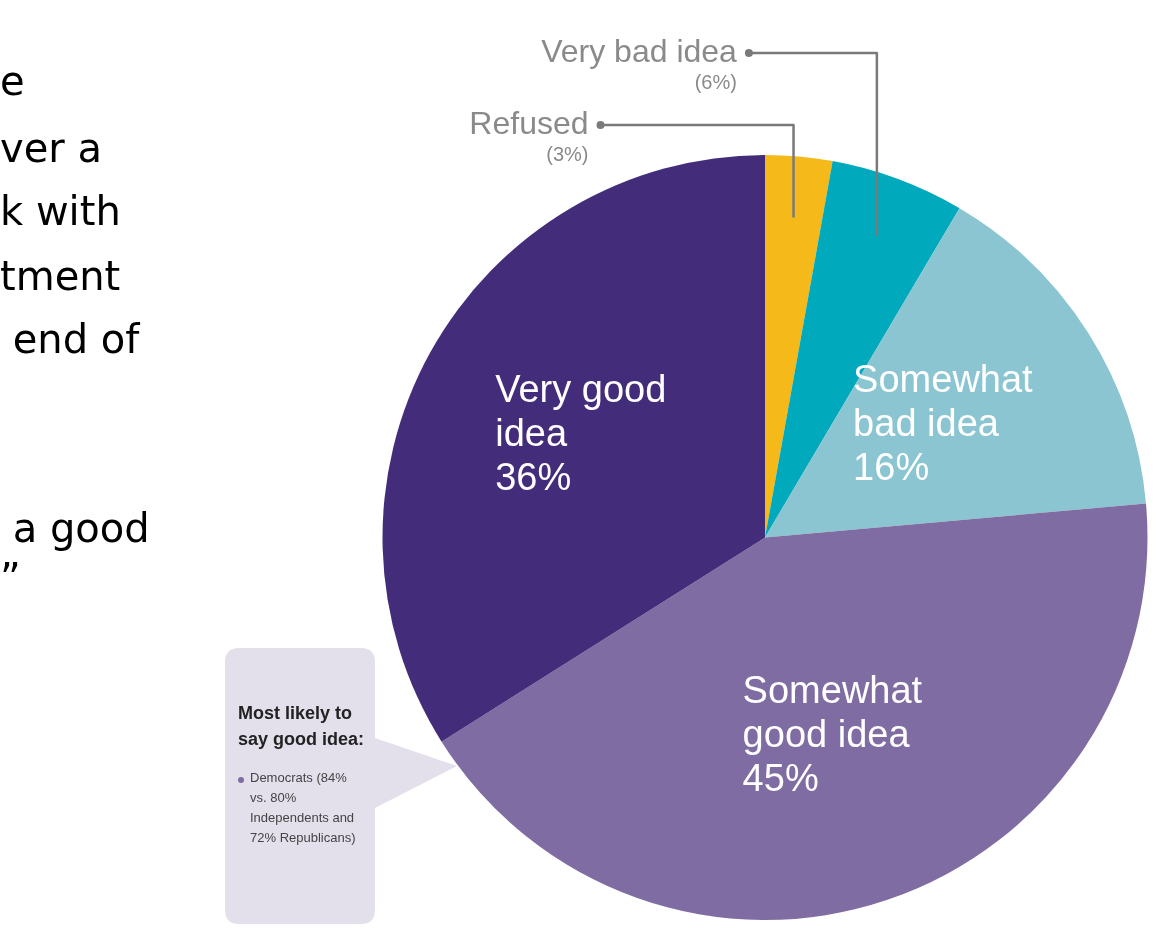  I want to click on text: ver a, so click(51, 148).